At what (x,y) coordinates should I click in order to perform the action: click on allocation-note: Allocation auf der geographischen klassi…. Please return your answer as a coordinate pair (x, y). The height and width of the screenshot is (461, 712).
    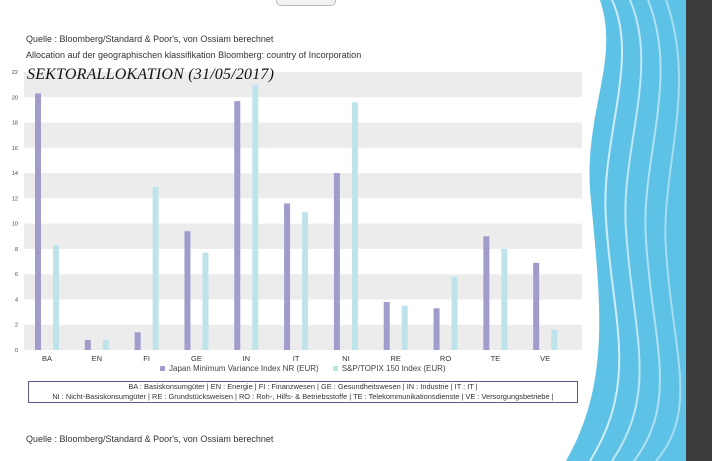
    Looking at the image, I should click on (194, 55).